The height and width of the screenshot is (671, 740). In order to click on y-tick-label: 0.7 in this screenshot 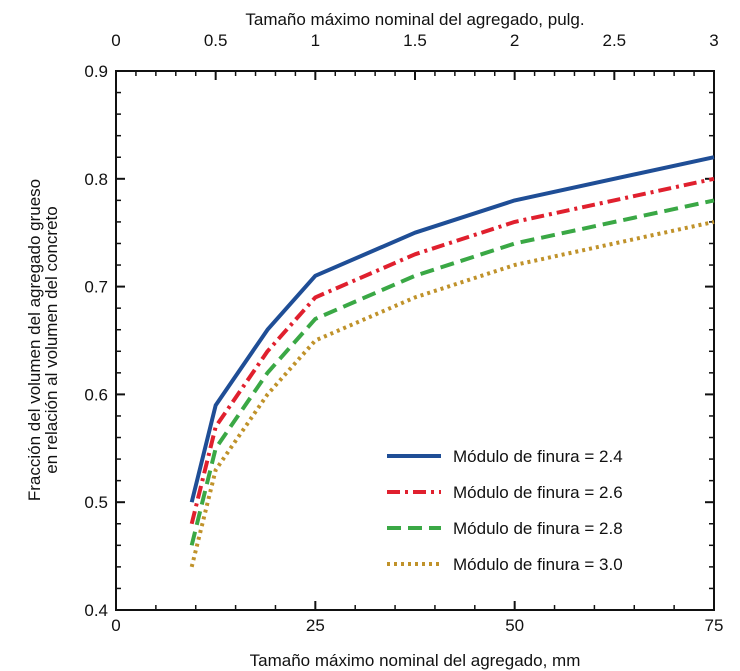, I will do `click(96, 287)`.